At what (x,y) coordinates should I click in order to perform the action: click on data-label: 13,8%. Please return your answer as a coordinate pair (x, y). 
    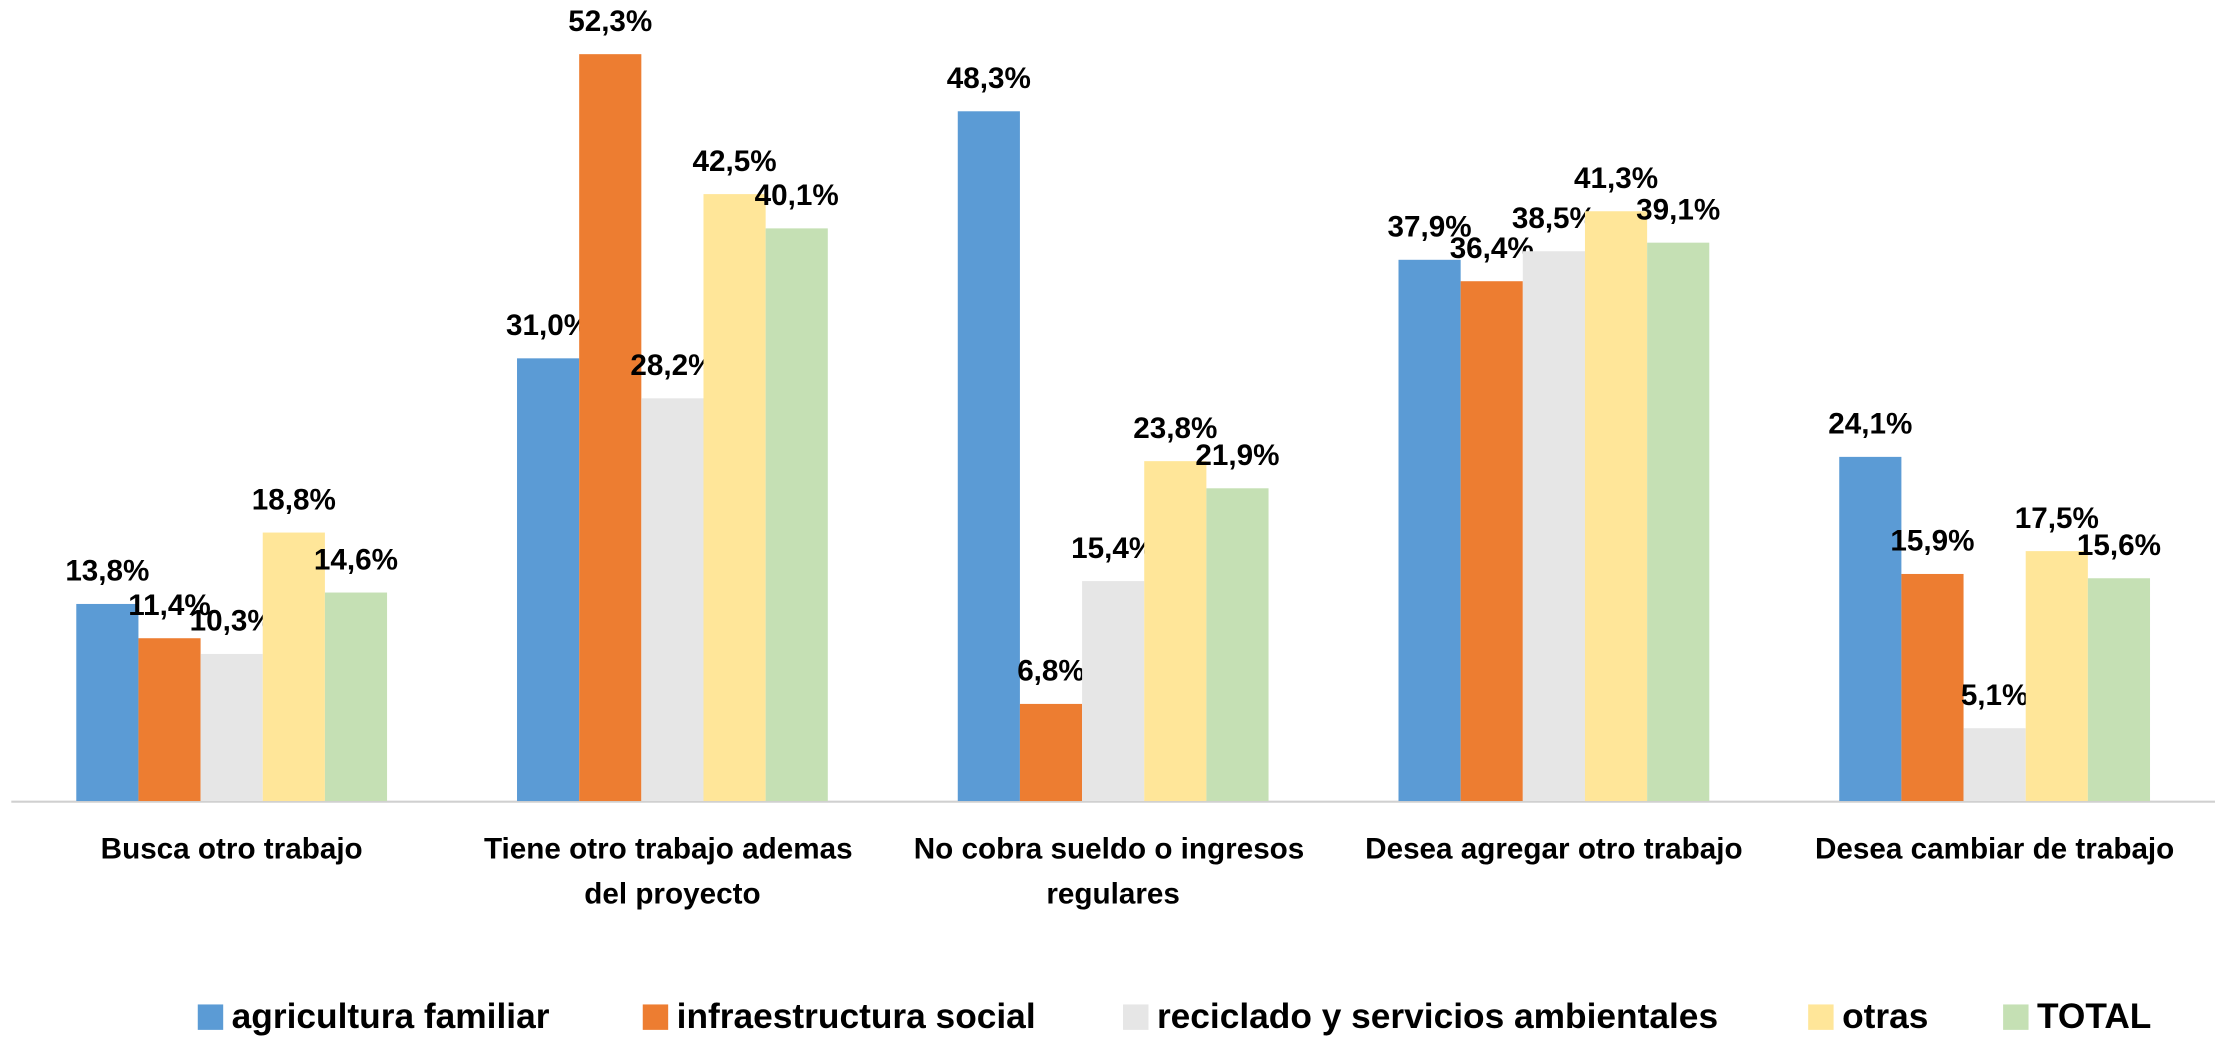
    Looking at the image, I should click on (107, 571).